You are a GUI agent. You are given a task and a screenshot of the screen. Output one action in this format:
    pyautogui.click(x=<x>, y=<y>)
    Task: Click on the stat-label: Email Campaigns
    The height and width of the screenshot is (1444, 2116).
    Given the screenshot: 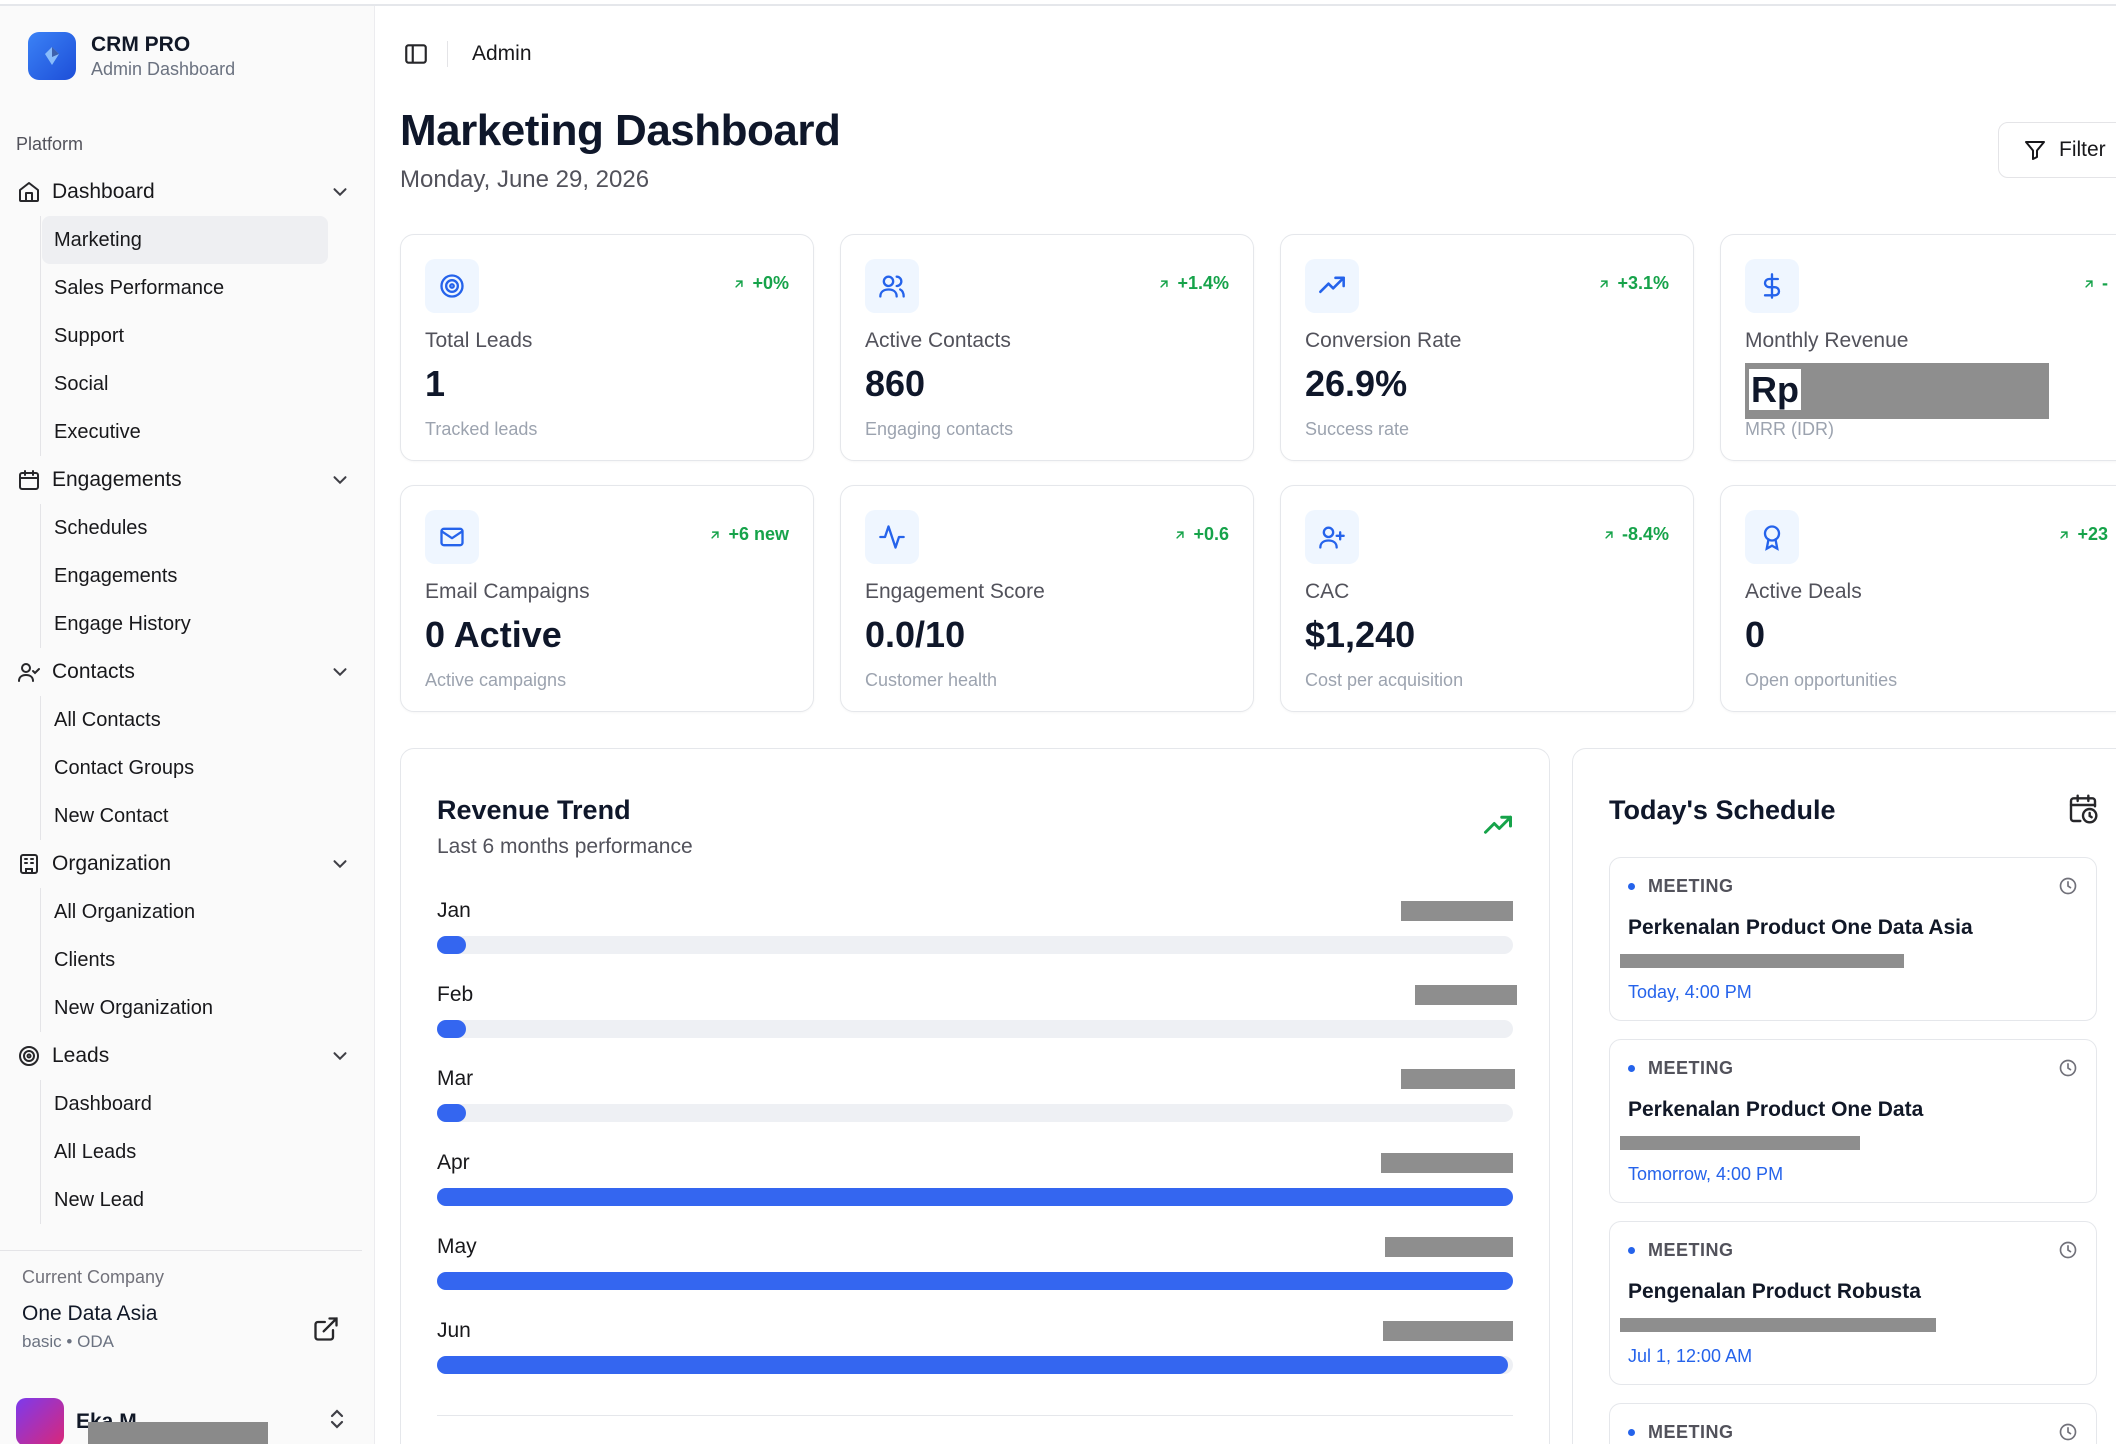 What is the action you would take?
    pyautogui.click(x=507, y=591)
    